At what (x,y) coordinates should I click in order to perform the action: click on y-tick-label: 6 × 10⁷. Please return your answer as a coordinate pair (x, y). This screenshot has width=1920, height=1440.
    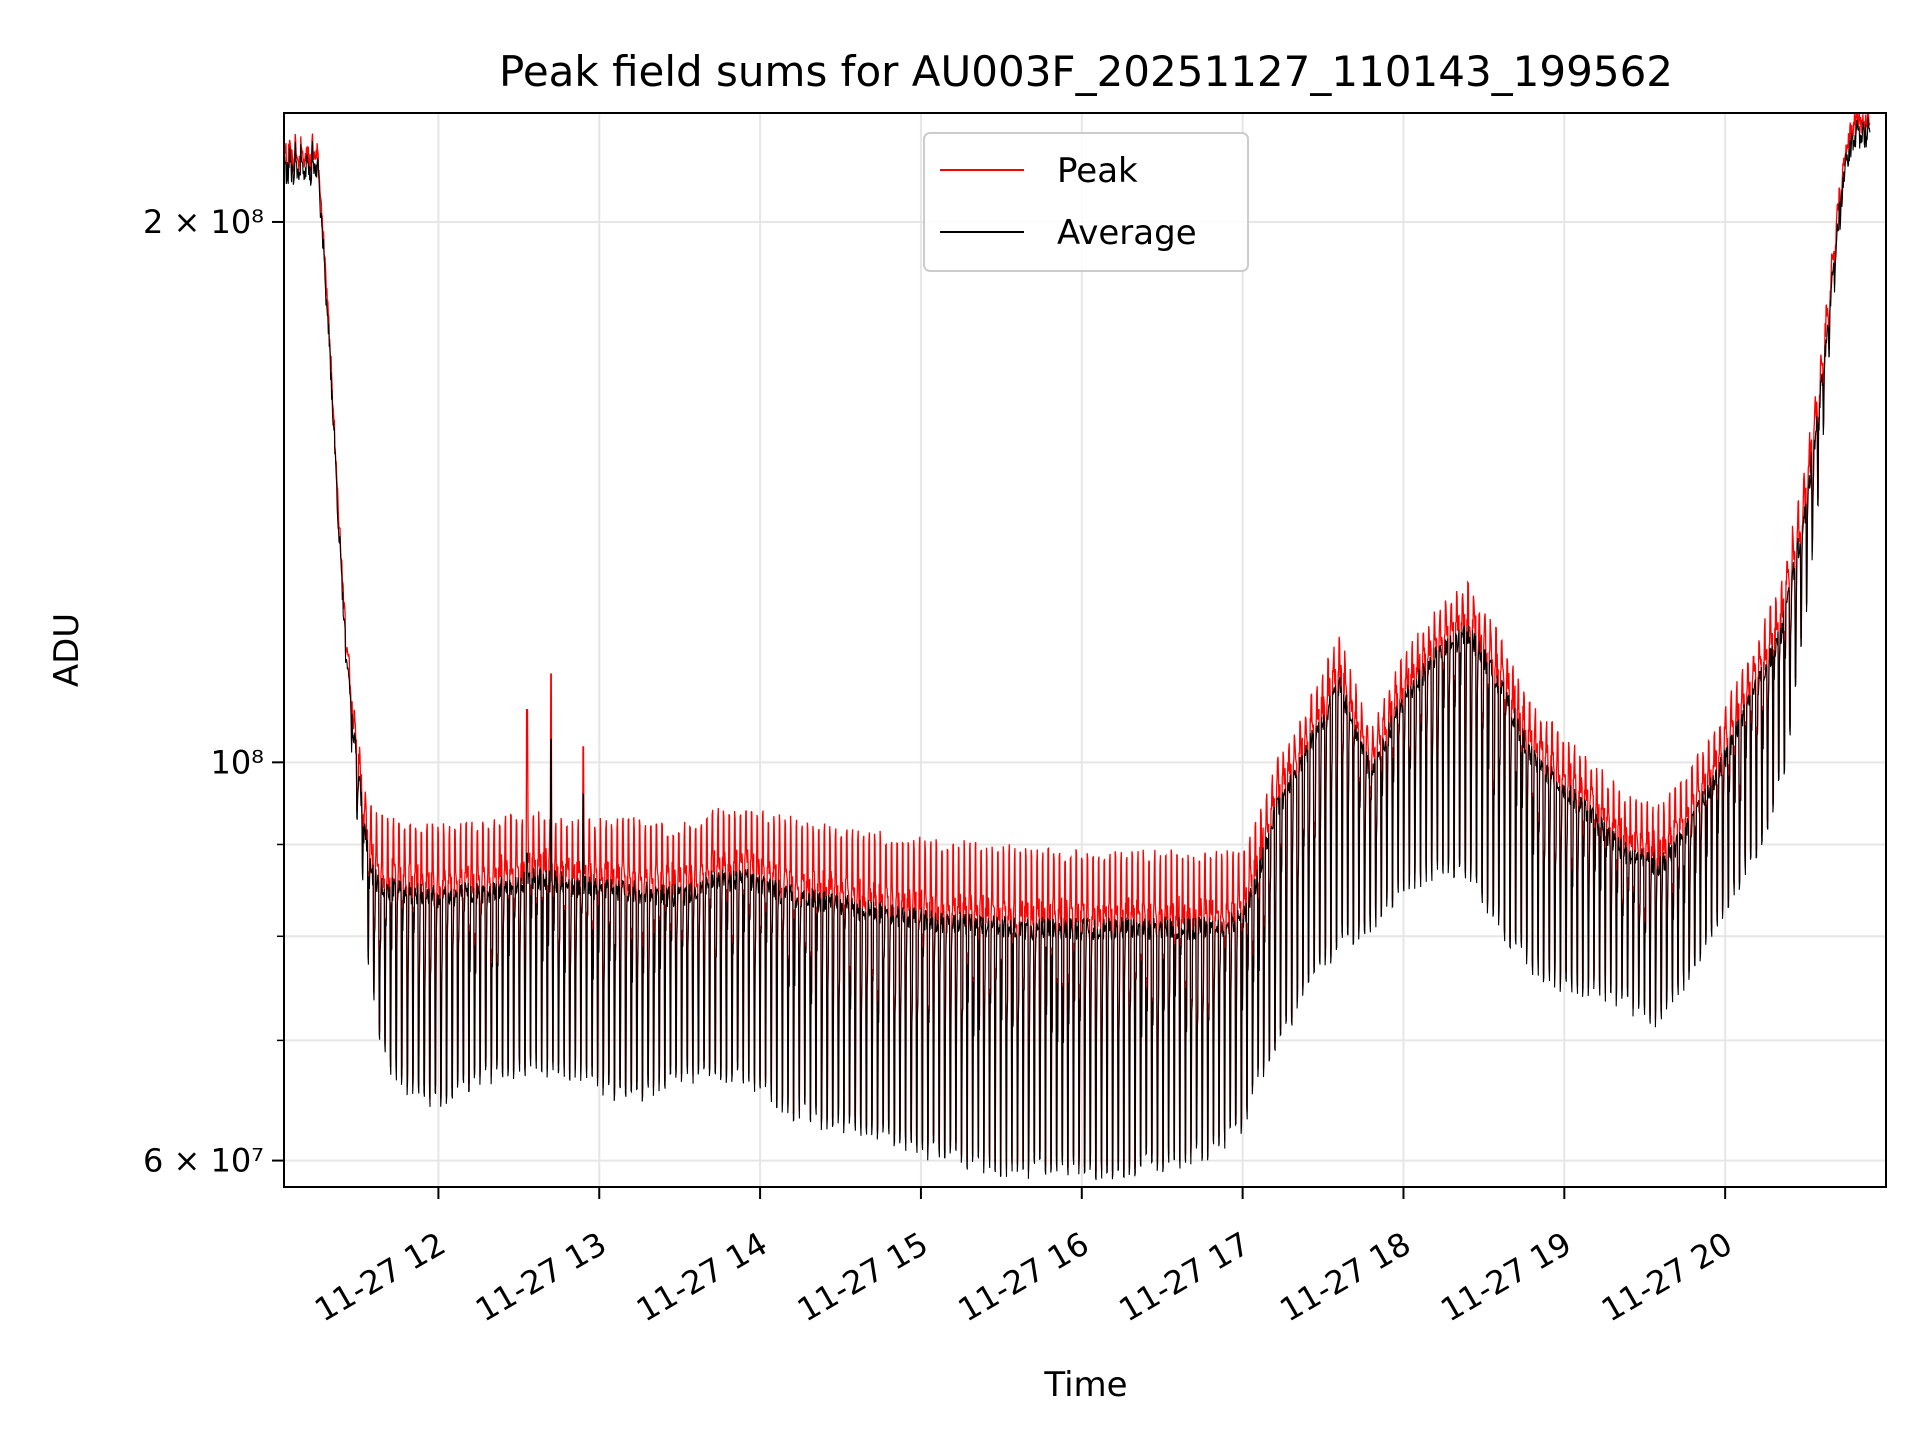
    Looking at the image, I should click on (203, 1161).